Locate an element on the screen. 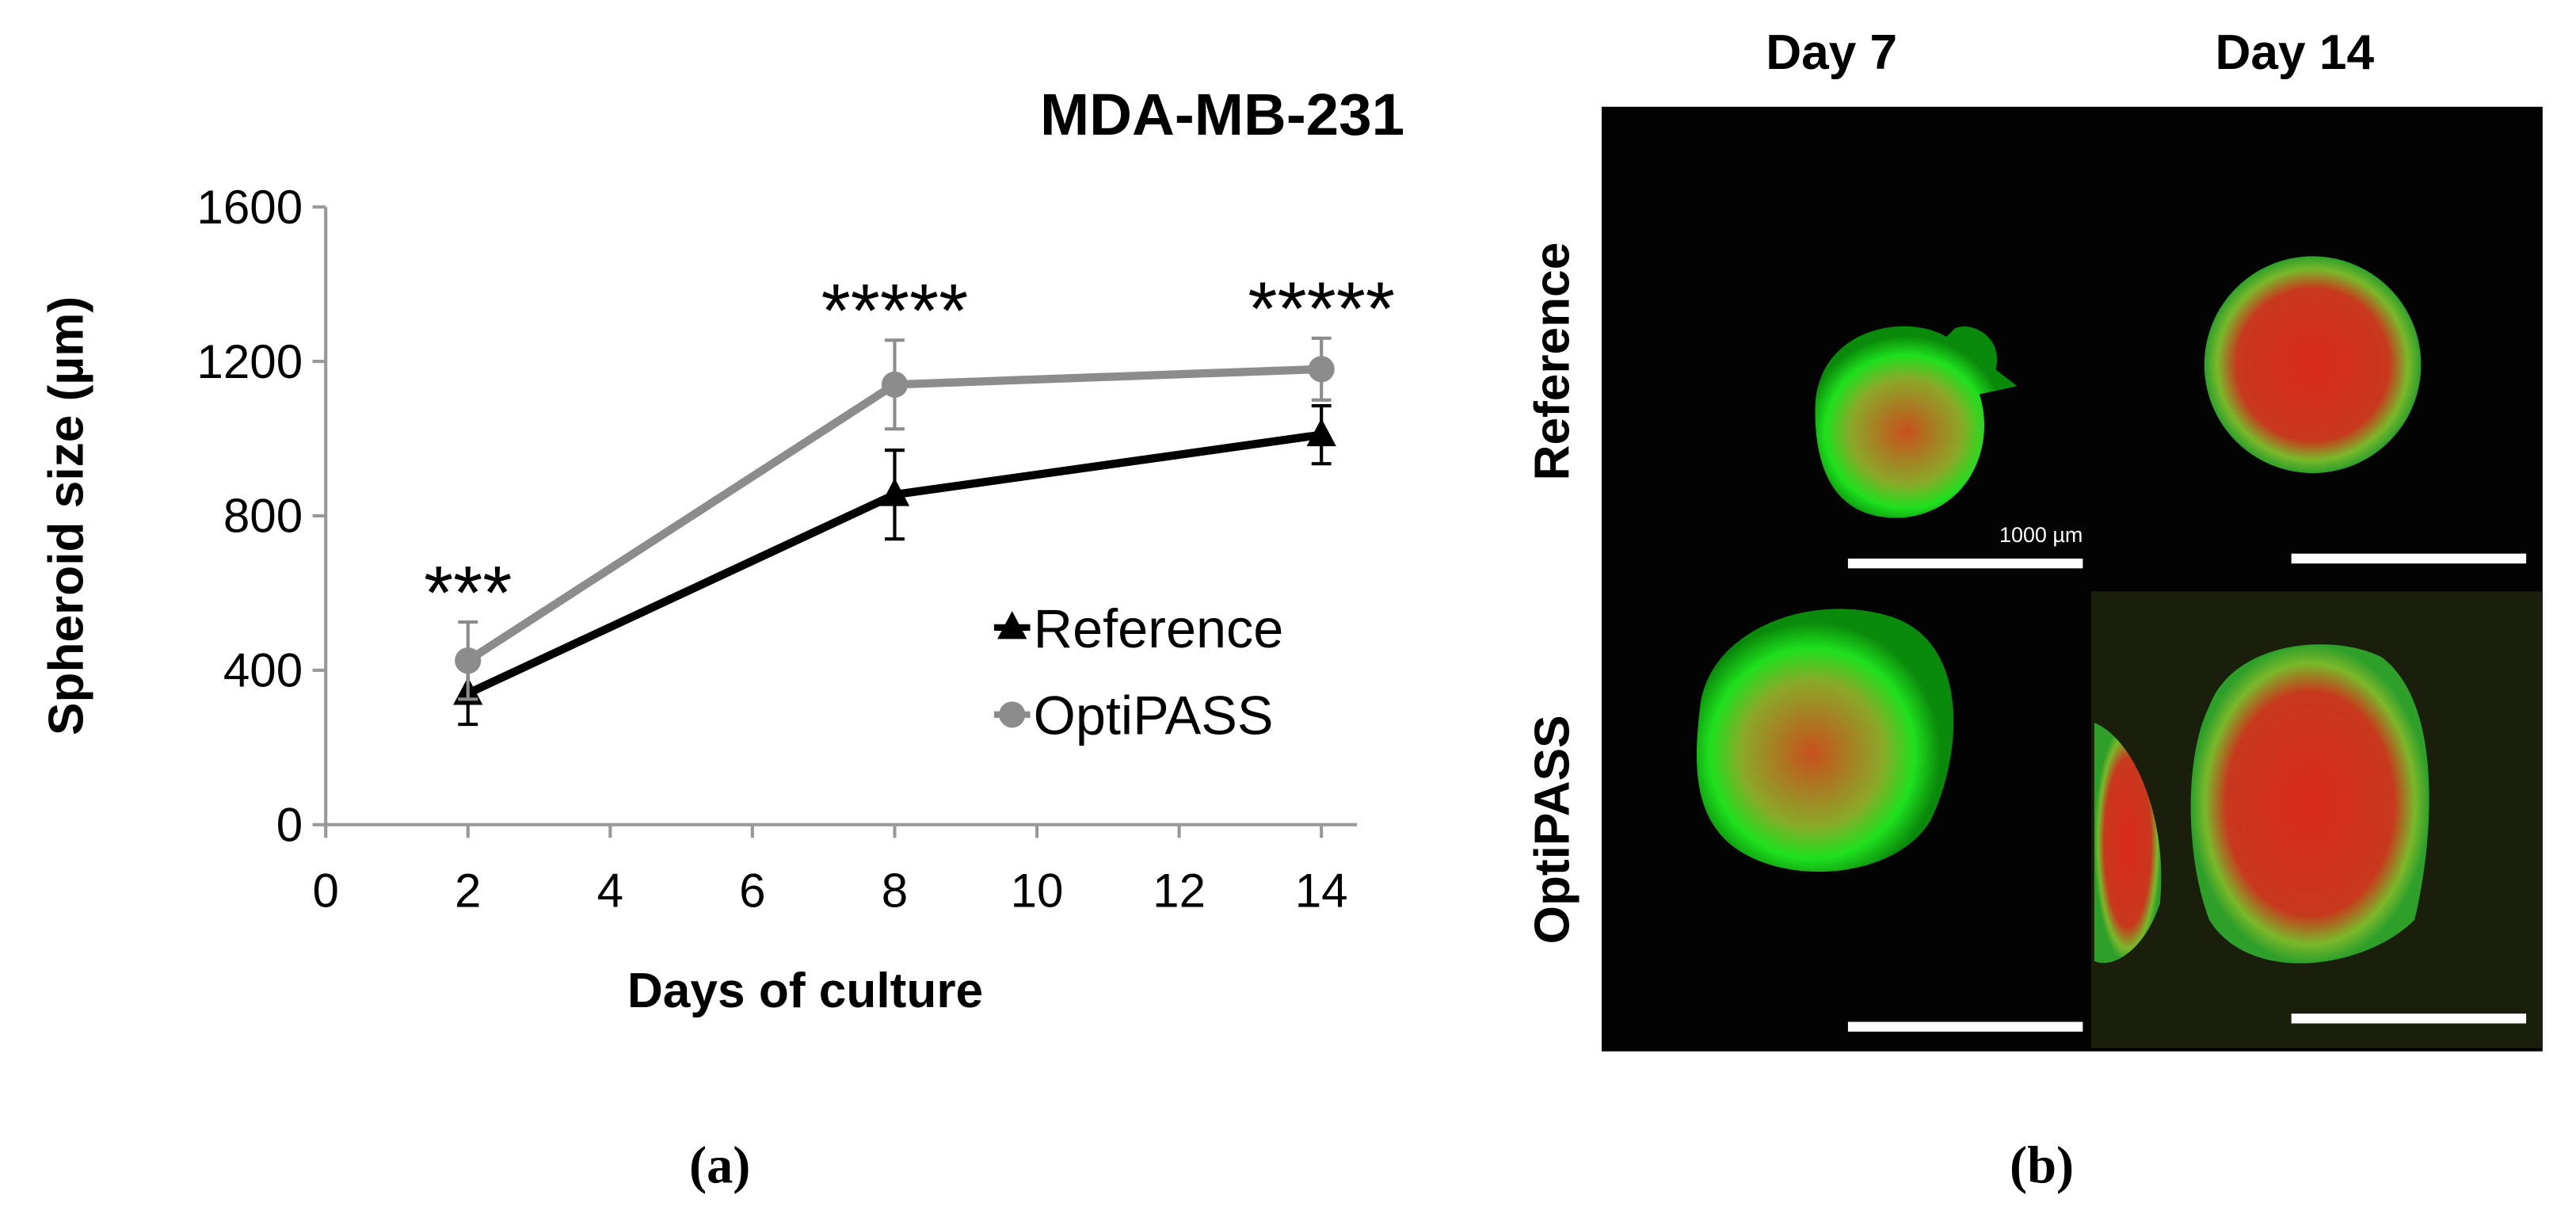 The image size is (2576, 1214). row-label: Reference is located at coordinates (1552, 361).